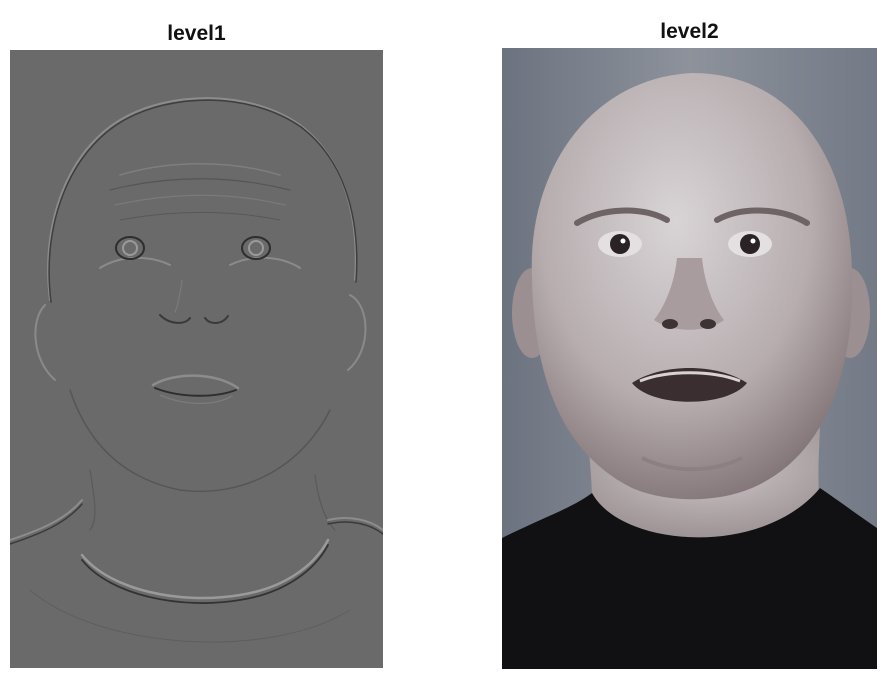  I want to click on panel-title-level1: level1, so click(196, 33).